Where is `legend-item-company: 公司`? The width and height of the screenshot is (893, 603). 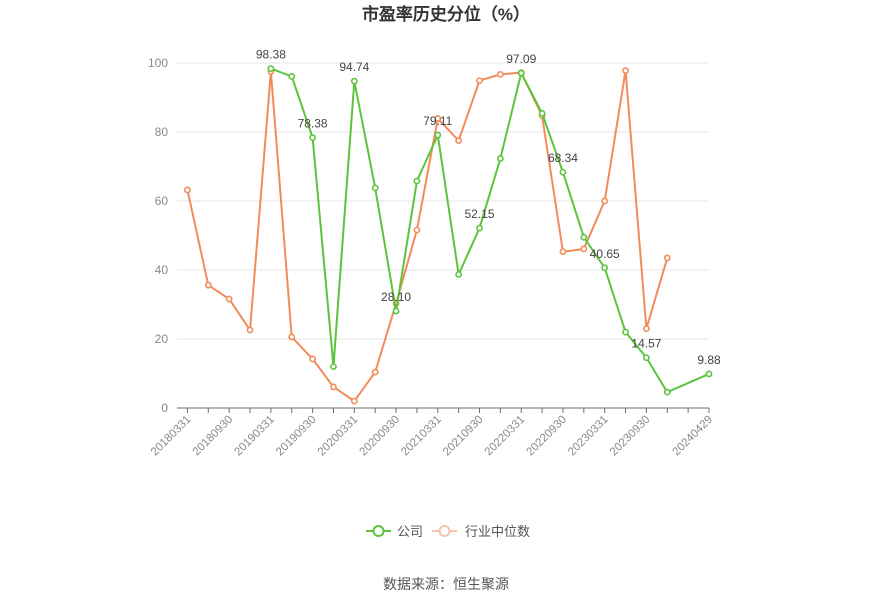
legend-item-company: 公司 is located at coordinates (394, 531).